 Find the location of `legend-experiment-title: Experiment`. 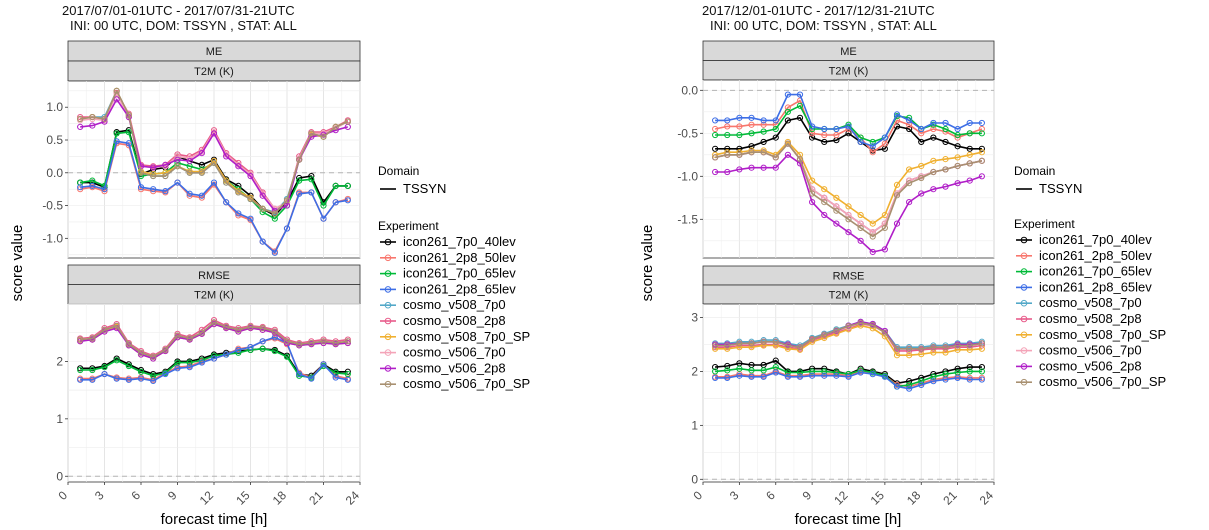

legend-experiment-title: Experiment is located at coordinates (408, 226).